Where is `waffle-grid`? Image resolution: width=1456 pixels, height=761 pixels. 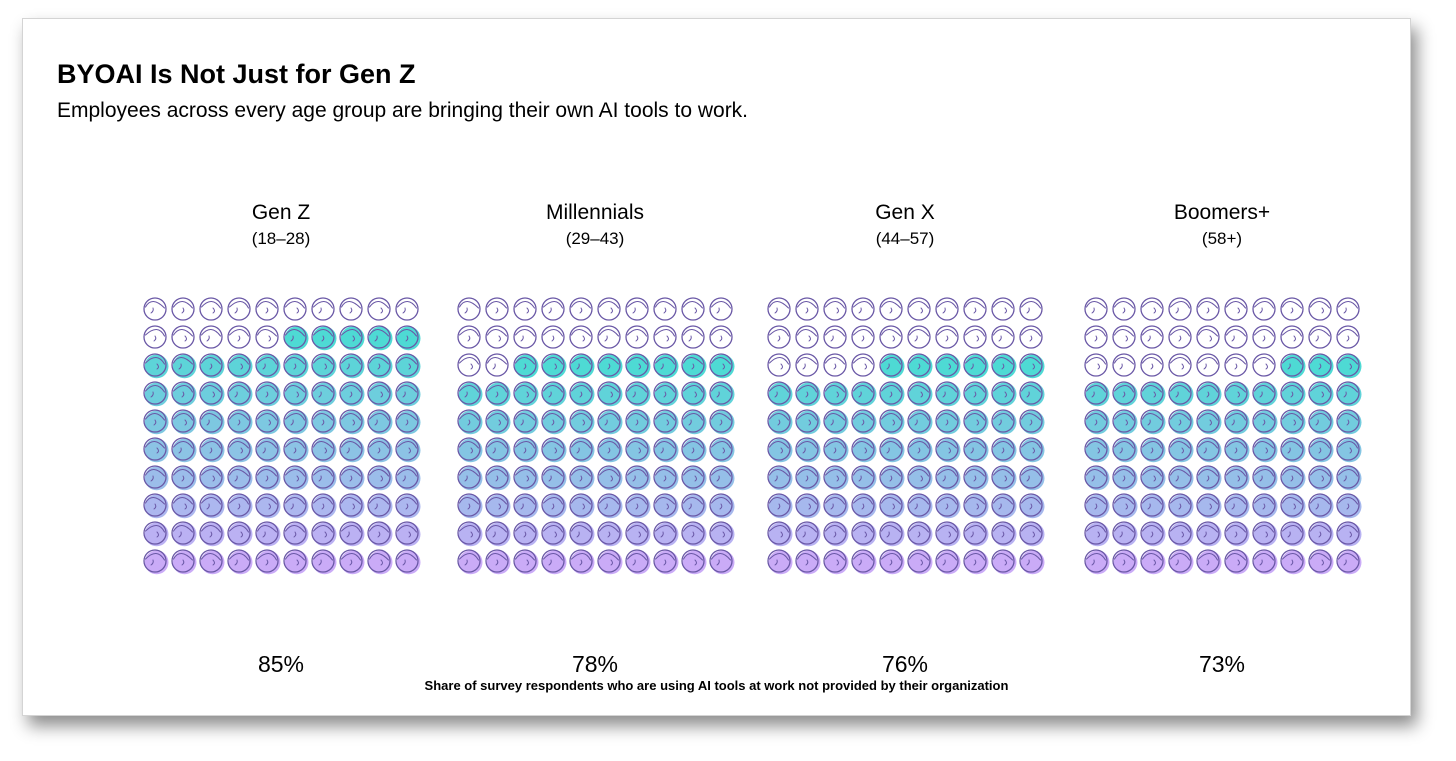 waffle-grid is located at coordinates (1222, 435).